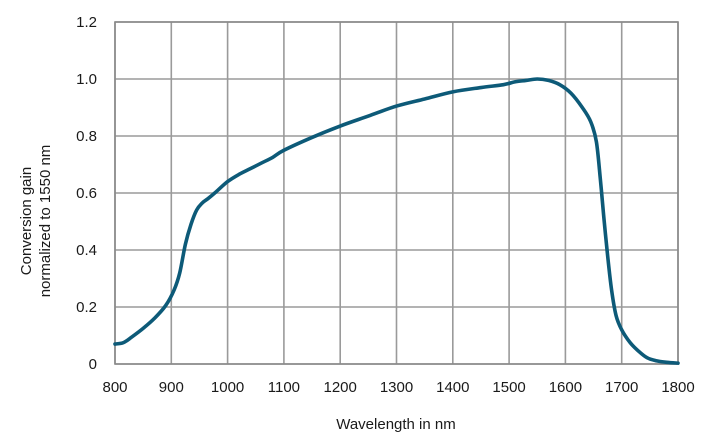 This screenshot has height=438, width=701. What do you see at coordinates (86, 307) in the screenshot?
I see `y-tick-label: 0.2` at bounding box center [86, 307].